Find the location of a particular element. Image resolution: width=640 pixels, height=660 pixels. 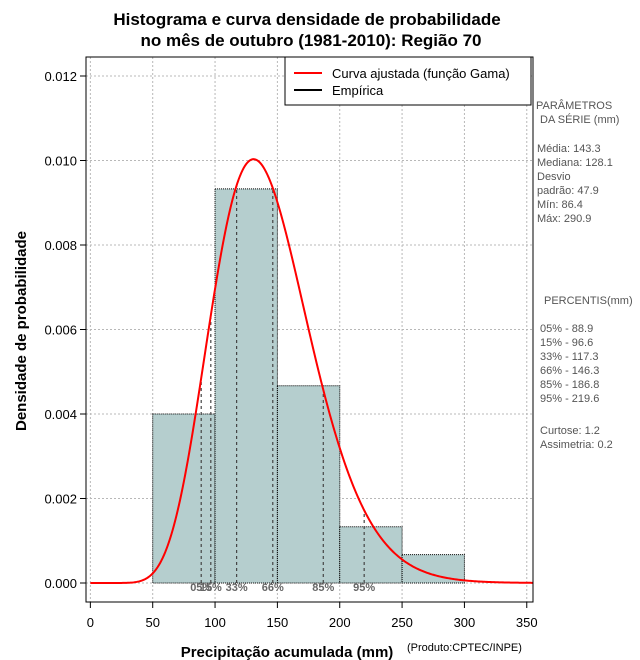

stat-mediana: Mediana: 128.1 is located at coordinates (575, 163).